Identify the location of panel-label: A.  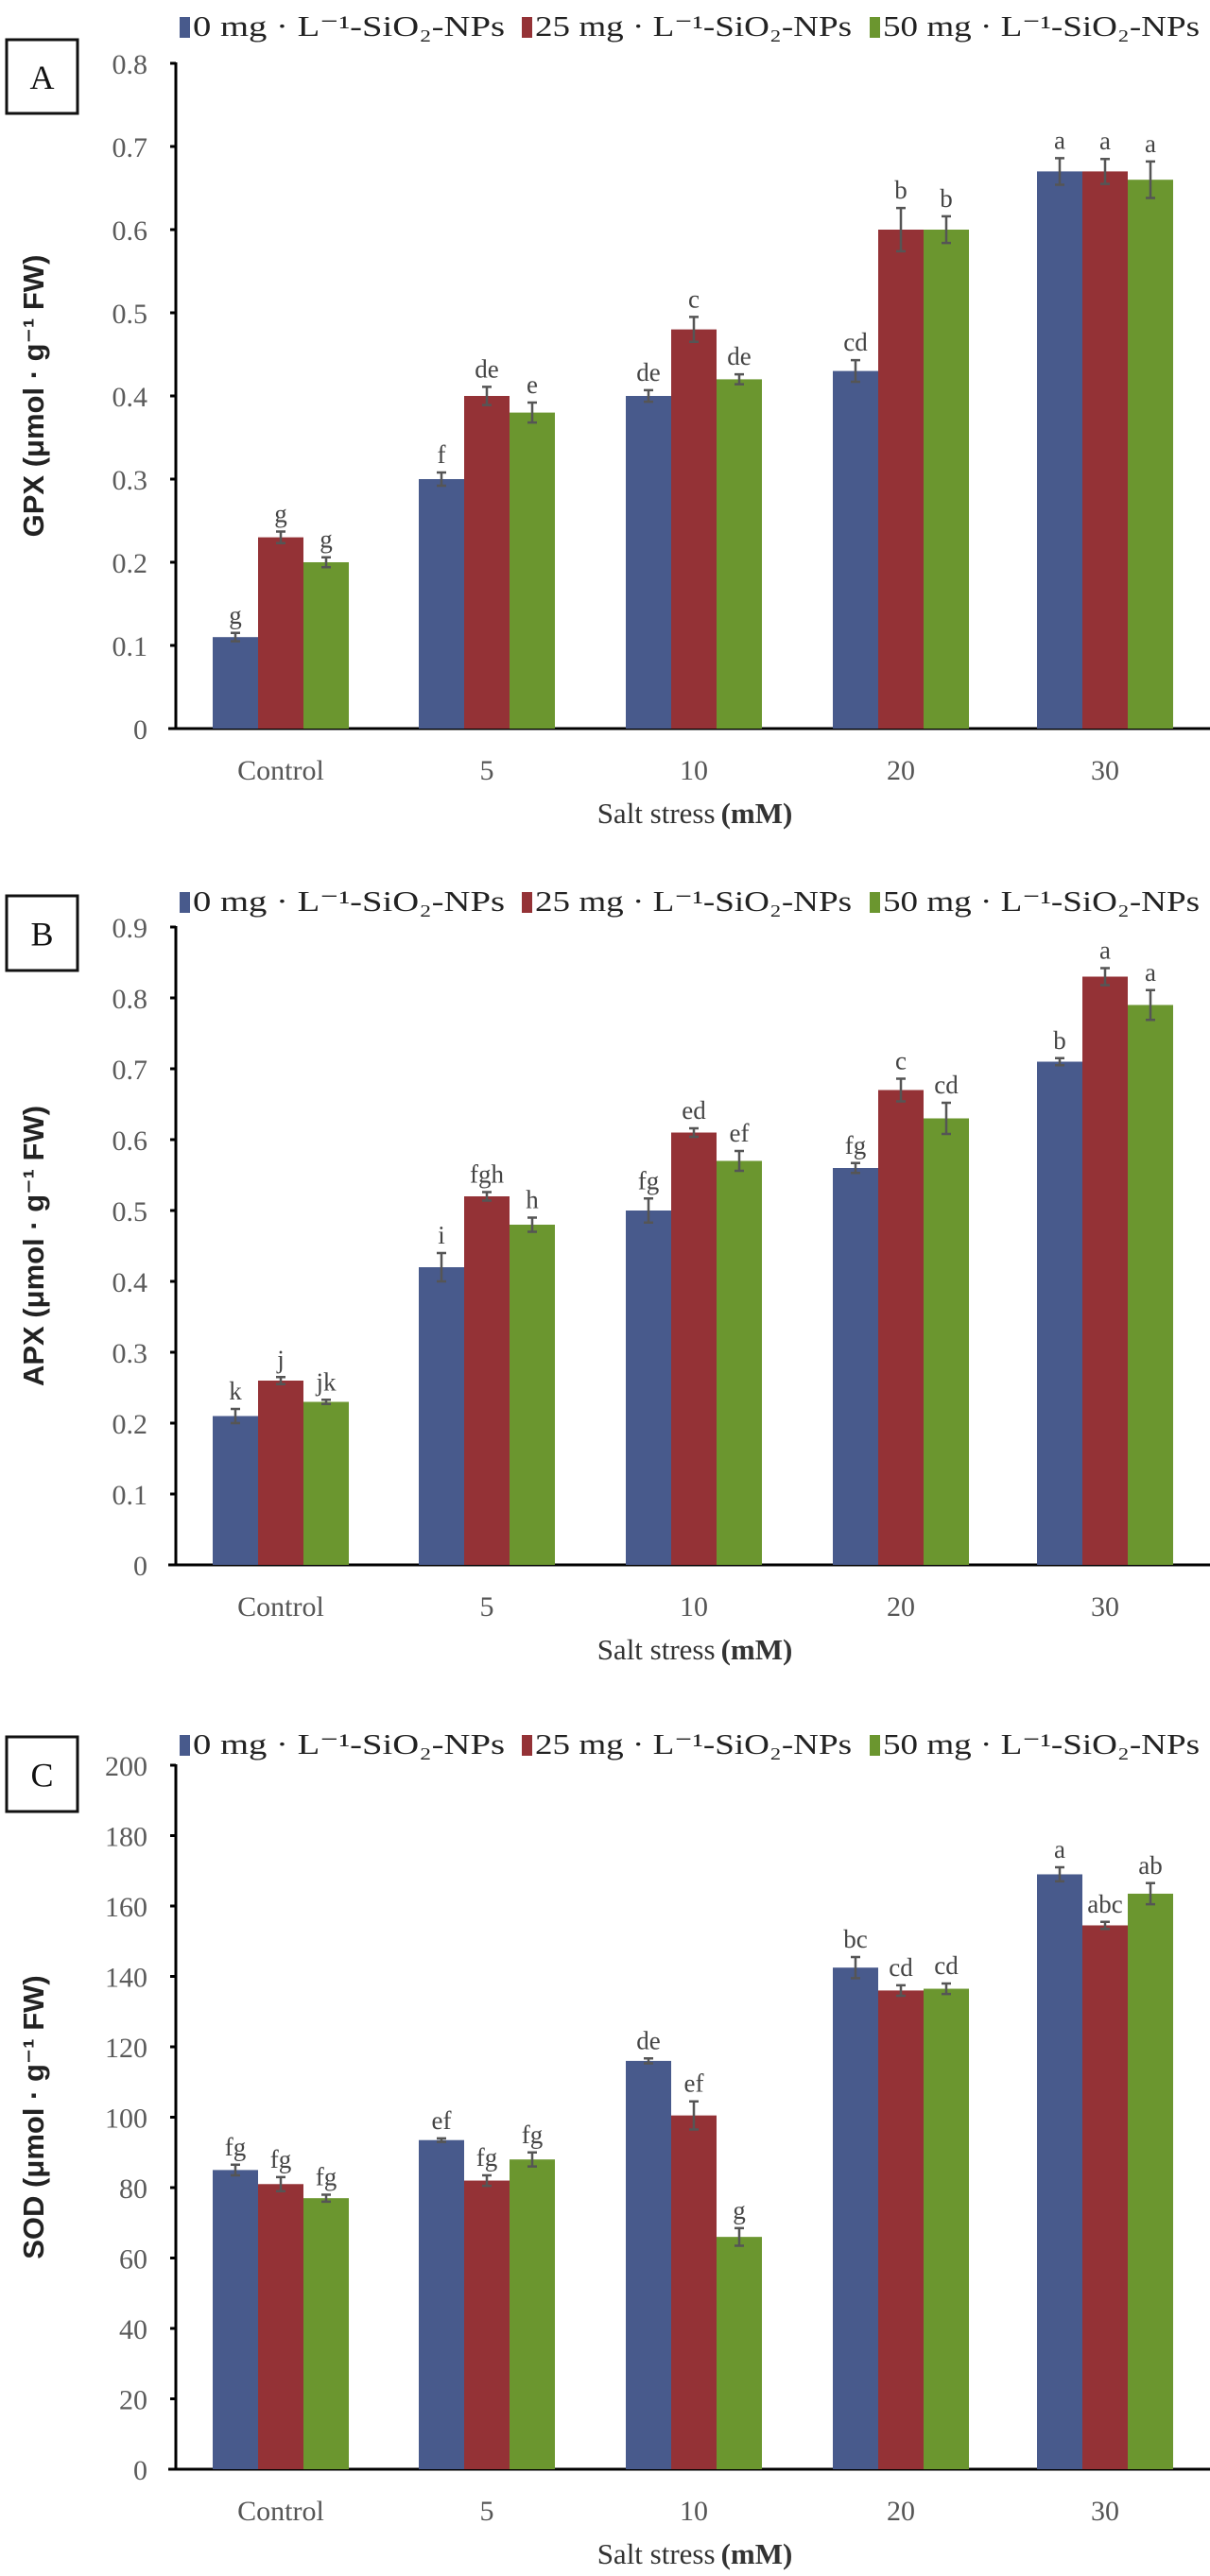
(42, 77).